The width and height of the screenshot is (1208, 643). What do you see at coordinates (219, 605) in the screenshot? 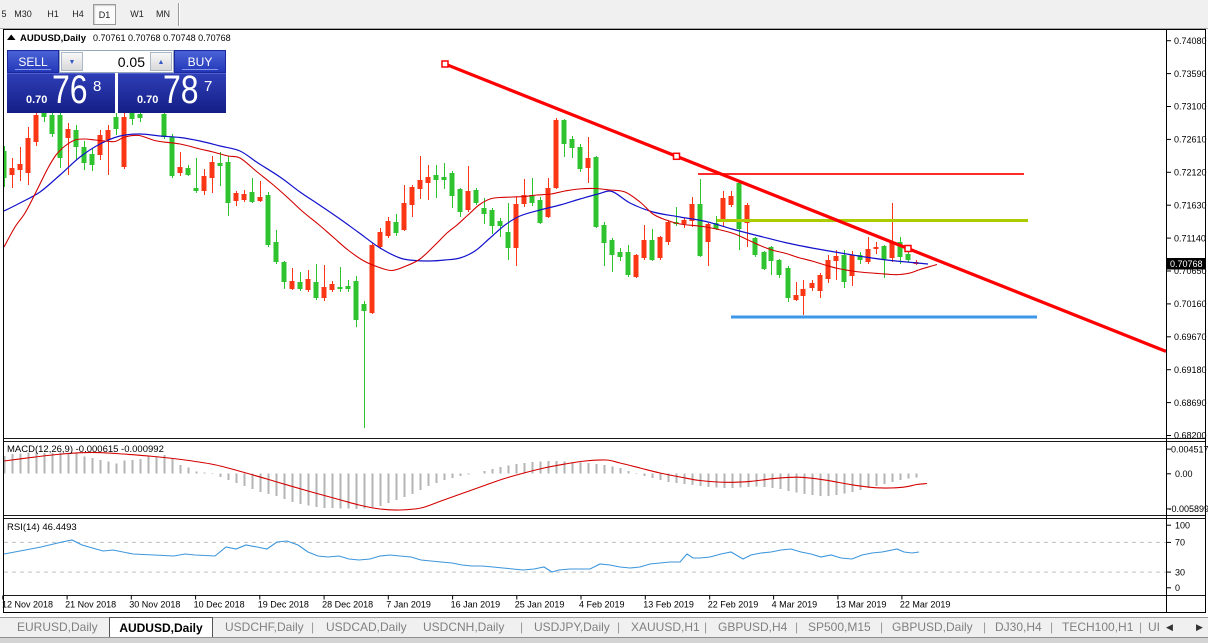
I see `svg-text: 10 Dec 2018` at bounding box center [219, 605].